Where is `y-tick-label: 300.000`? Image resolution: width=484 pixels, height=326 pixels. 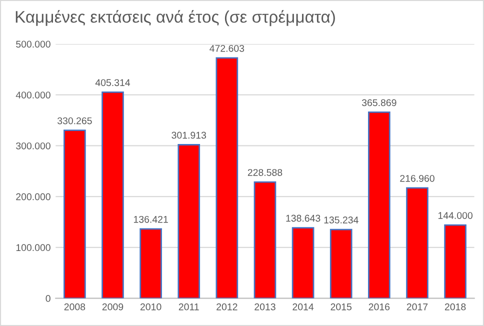
y-tick-label: 300.000 is located at coordinates (33, 146).